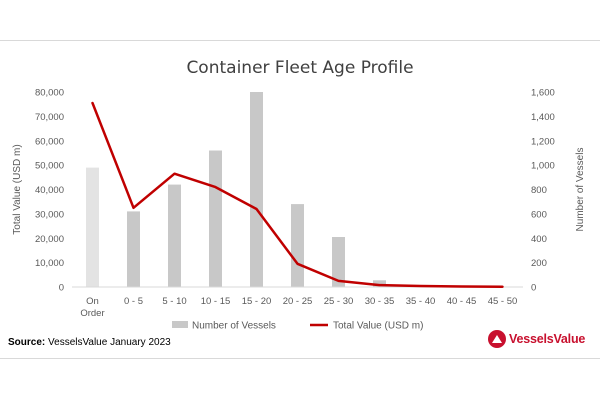 This screenshot has height=400, width=600. I want to click on y-axis-right-ticks: 0 200 400 600 800 1,000 1,200 1,400 1,600, so click(543, 191).